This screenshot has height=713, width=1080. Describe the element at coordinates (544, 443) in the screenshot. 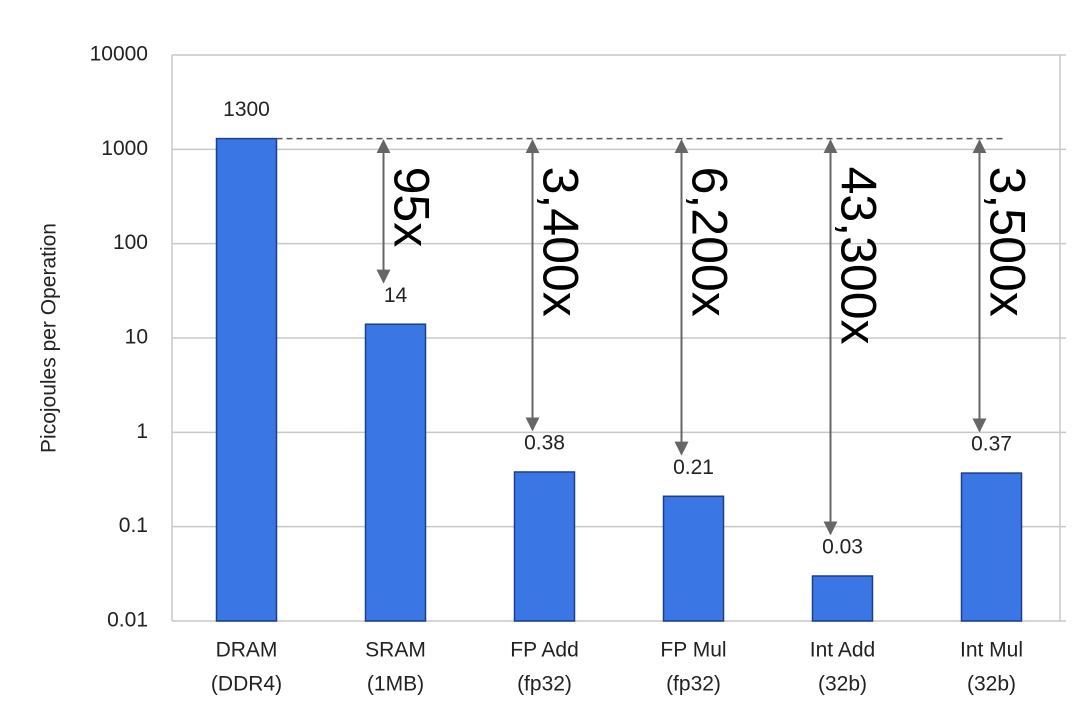

I see `value-label: 0.38` at that location.